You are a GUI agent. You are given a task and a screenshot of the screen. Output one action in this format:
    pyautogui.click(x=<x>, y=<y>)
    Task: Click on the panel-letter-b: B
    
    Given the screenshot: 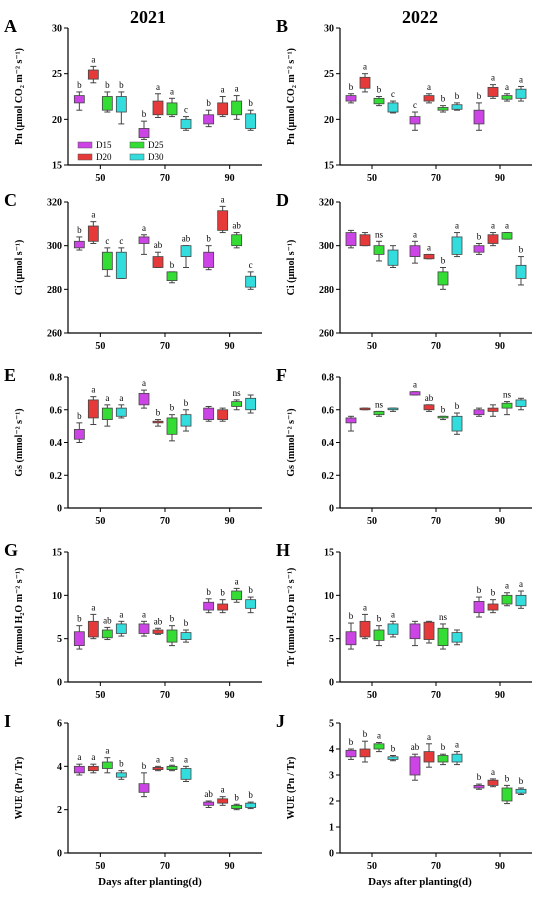 What is the action you would take?
    pyautogui.click(x=282, y=26)
    